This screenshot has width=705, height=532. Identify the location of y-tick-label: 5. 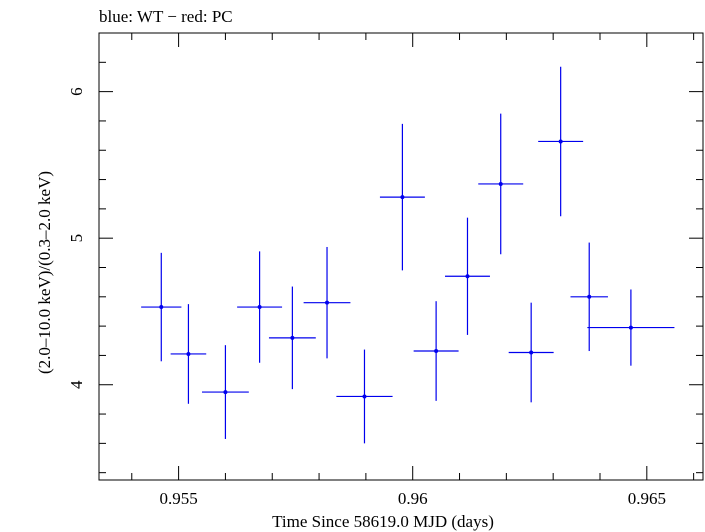
(76, 238).